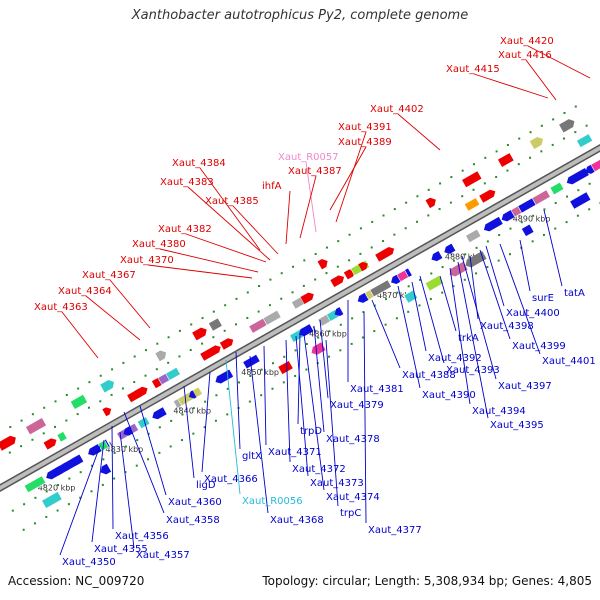  I want to click on gene-label-minus: Xaut_4392, so click(455, 358).